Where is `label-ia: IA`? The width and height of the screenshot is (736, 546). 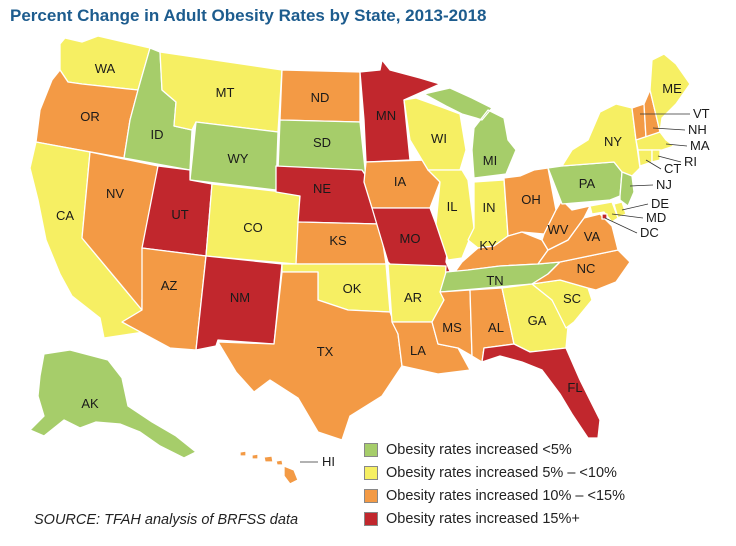
label-ia: IA is located at coordinates (400, 181).